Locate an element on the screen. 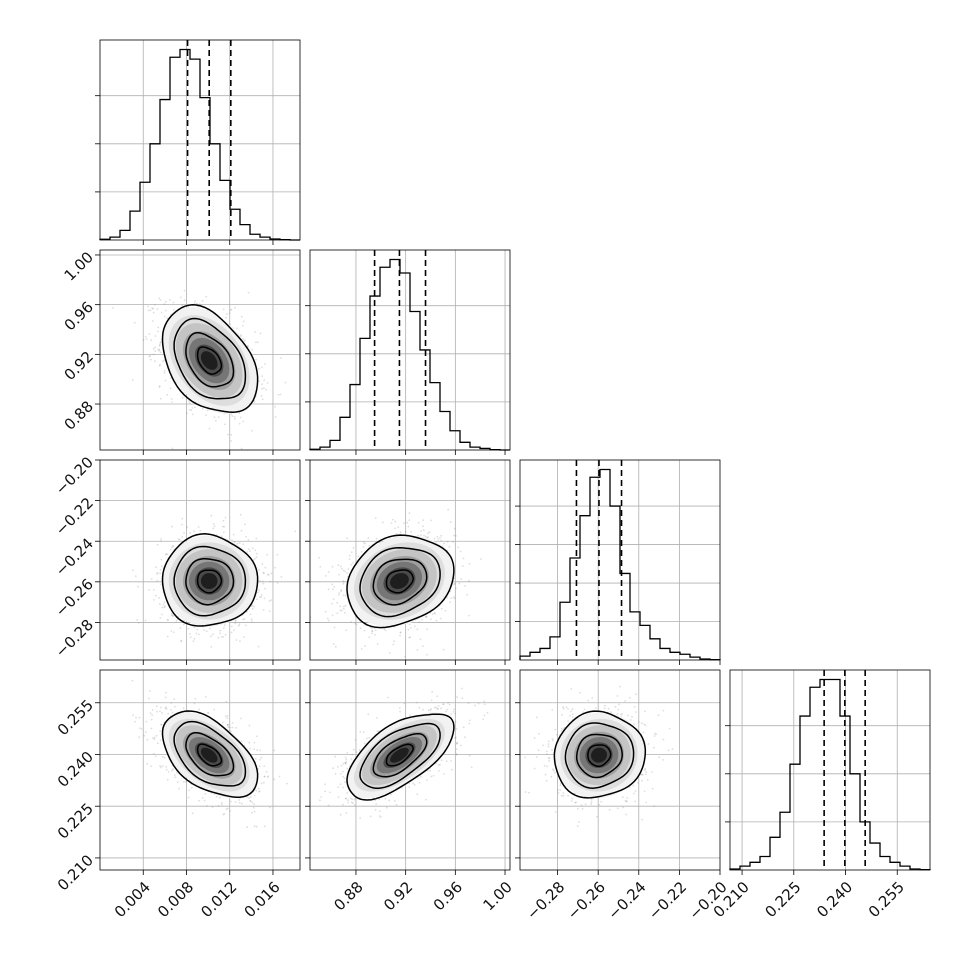 This screenshot has width=970, height=970. panel-content is located at coordinates (396, 583).